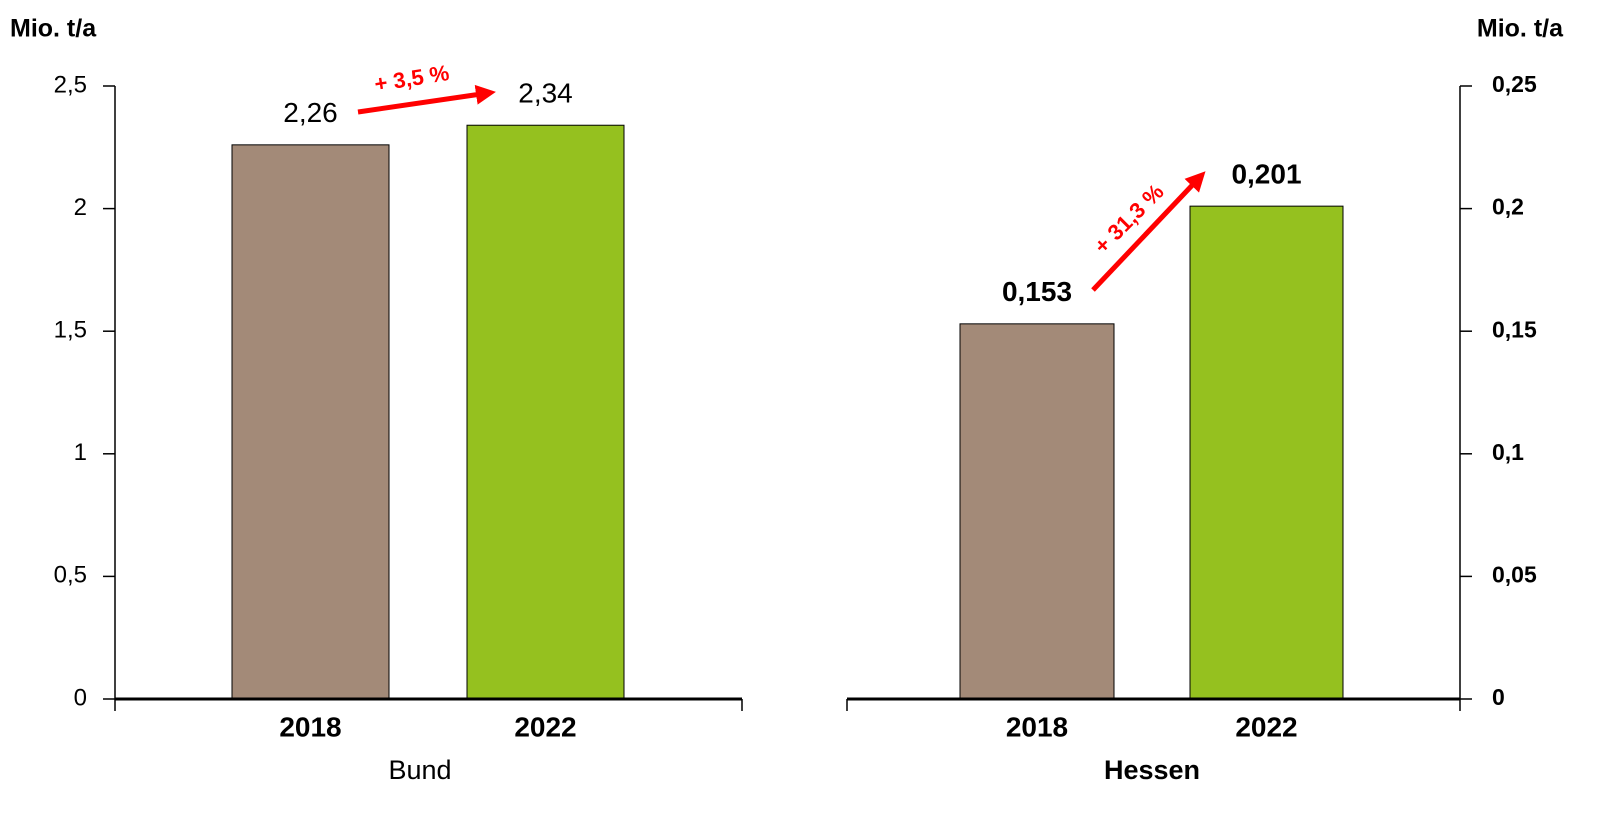 The image size is (1621, 813). I want to click on y-tick-label: 0,05, so click(1514, 574).